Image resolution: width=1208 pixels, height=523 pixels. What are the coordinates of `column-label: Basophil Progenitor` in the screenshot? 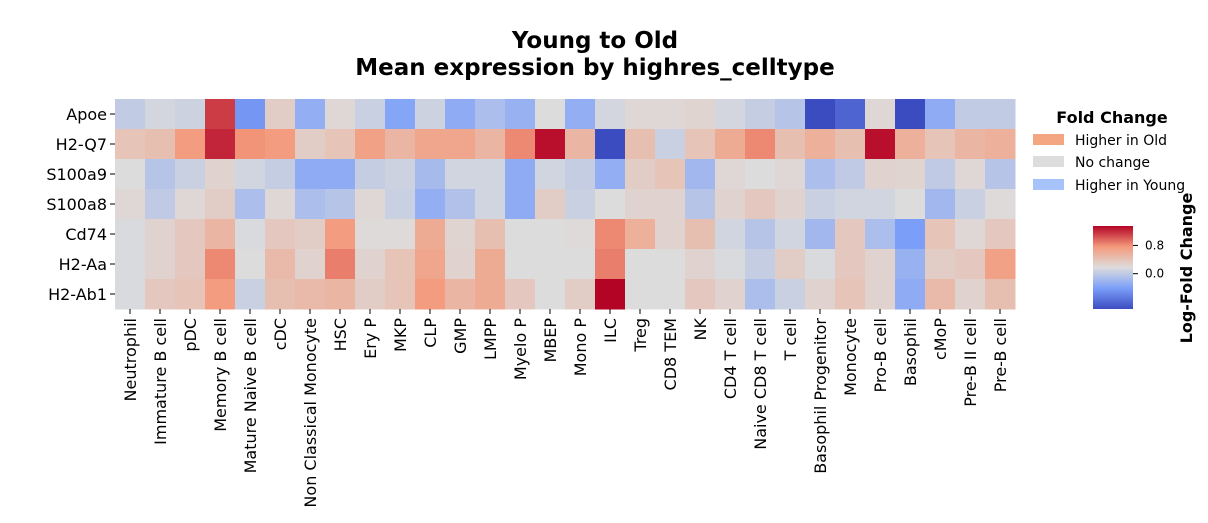 It's located at (820, 396).